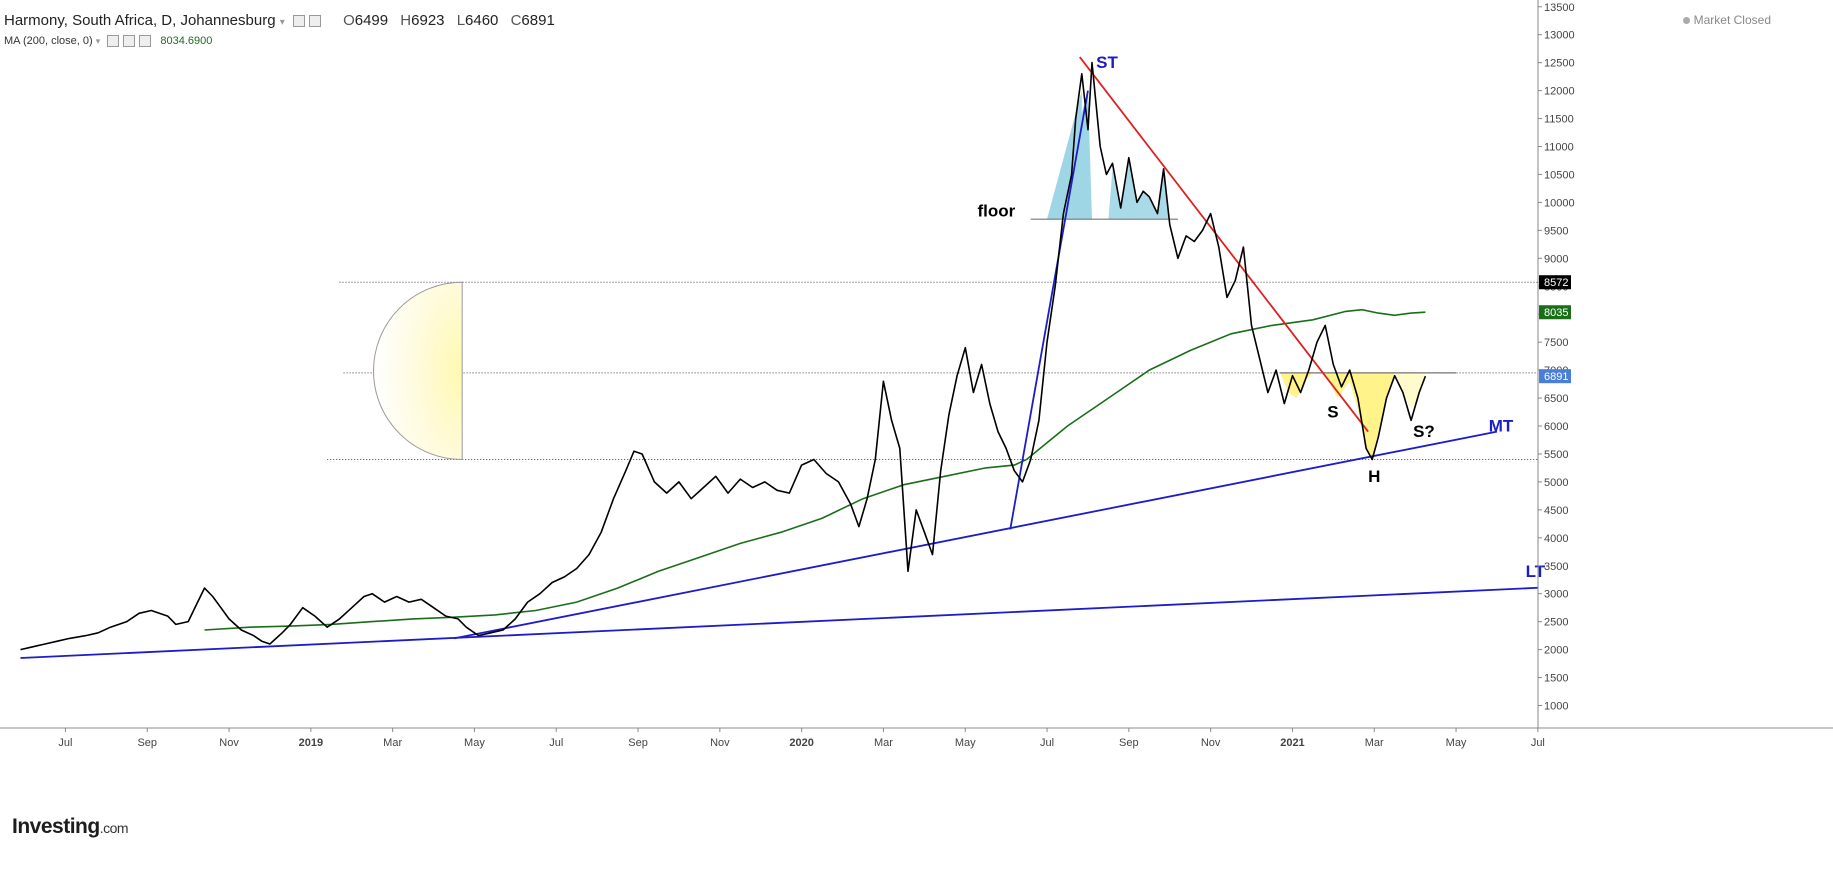 This screenshot has height=874, width=1833. Describe the element at coordinates (186, 41) in the screenshot. I see `indicator-value: 8034.6900` at that location.